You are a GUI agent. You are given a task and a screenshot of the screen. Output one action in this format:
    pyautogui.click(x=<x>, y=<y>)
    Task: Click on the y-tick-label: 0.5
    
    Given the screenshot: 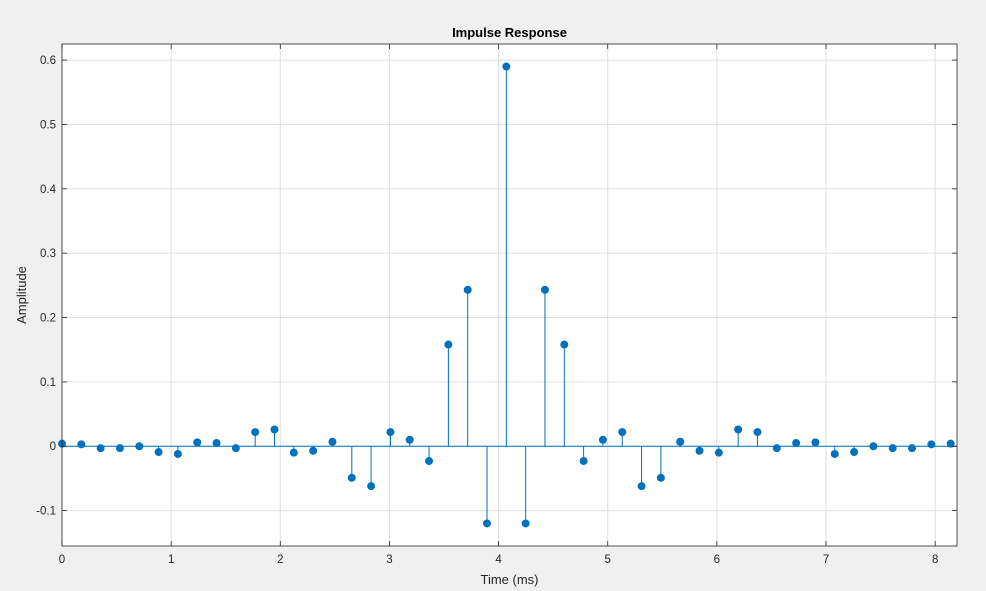 What is the action you would take?
    pyautogui.click(x=48, y=125)
    